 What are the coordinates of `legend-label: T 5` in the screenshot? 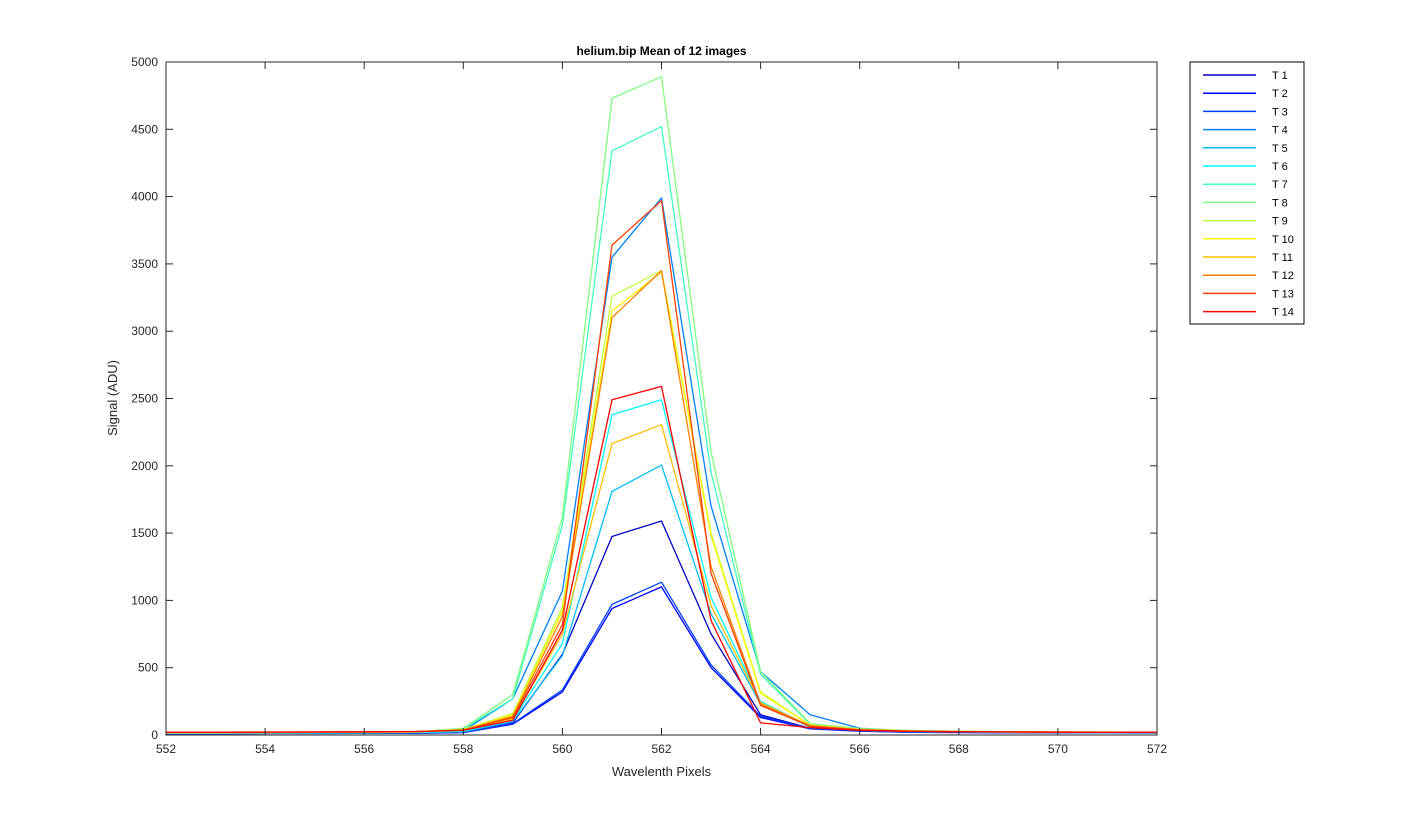 It's located at (1280, 149).